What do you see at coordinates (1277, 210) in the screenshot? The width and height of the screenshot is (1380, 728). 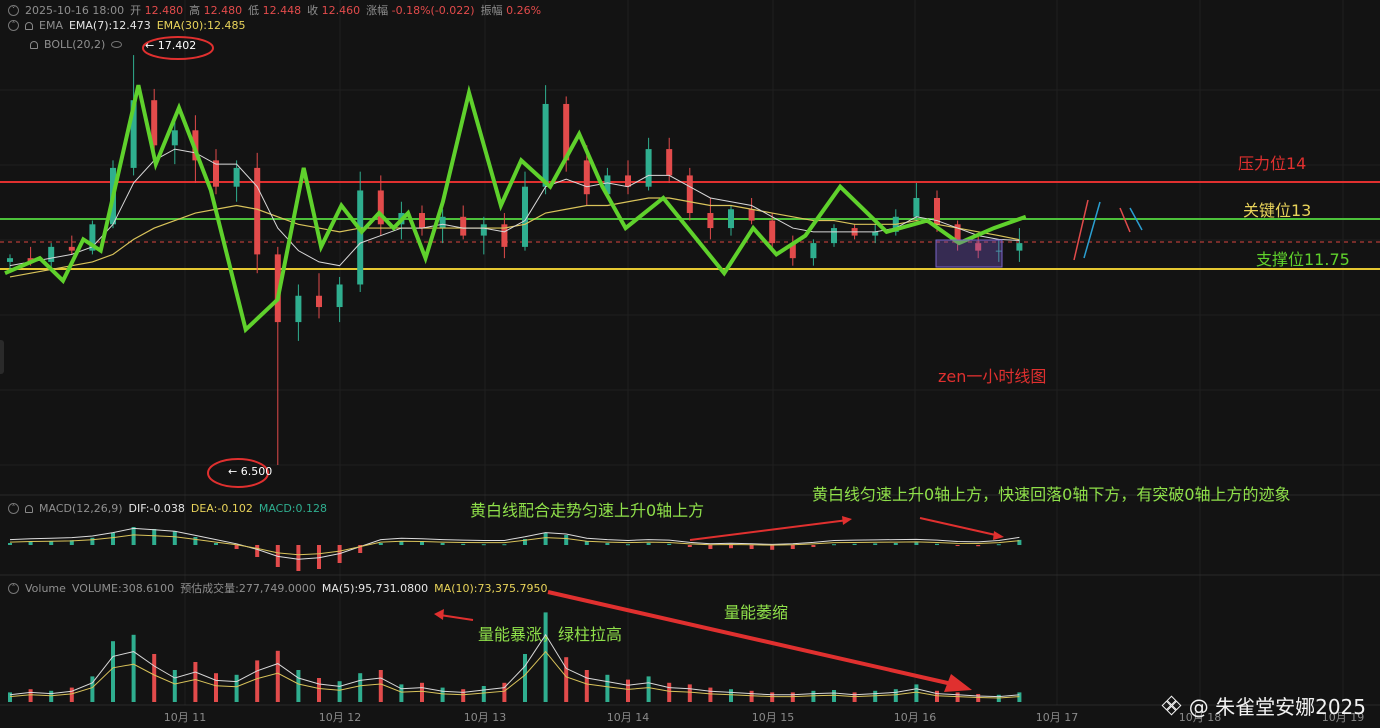 I see `key-level-label: 关键位13` at bounding box center [1277, 210].